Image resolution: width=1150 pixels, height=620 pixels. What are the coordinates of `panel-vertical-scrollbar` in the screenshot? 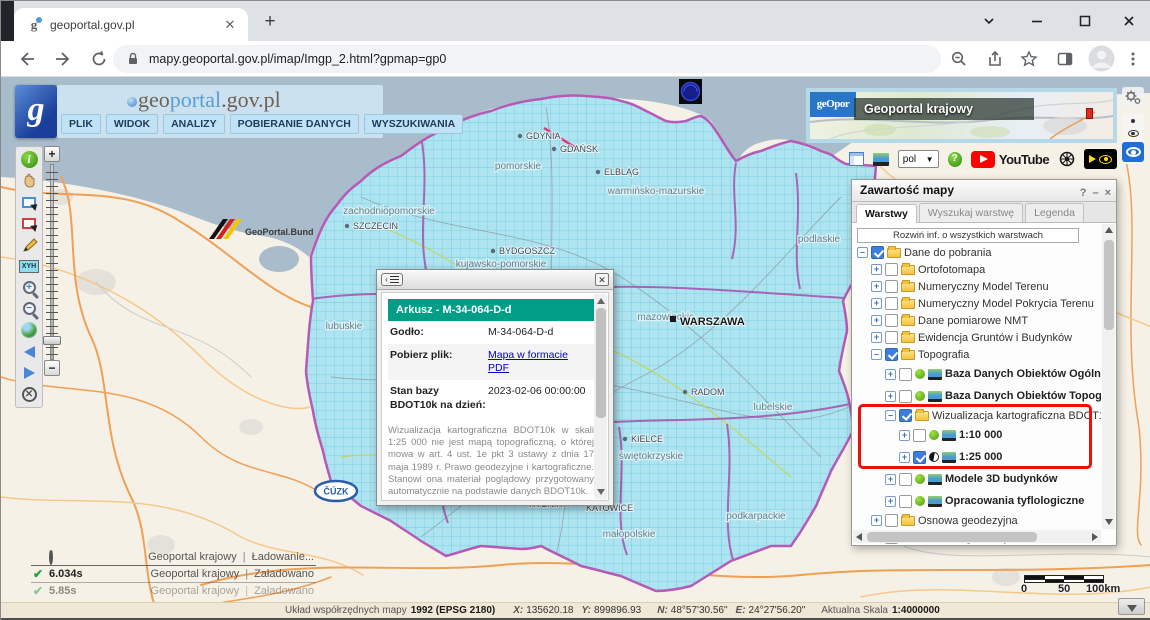 It's located at (1108, 376).